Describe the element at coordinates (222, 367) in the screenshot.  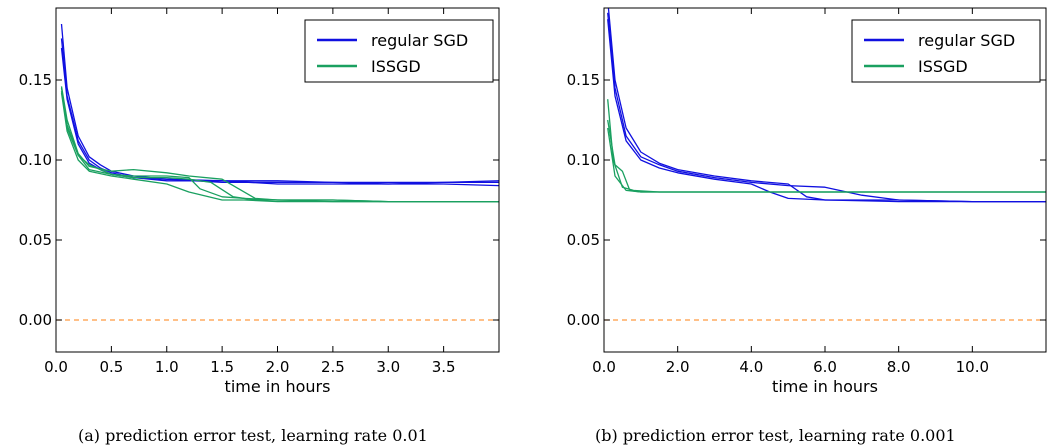
I see `x-tick-label: 1.5` at that location.